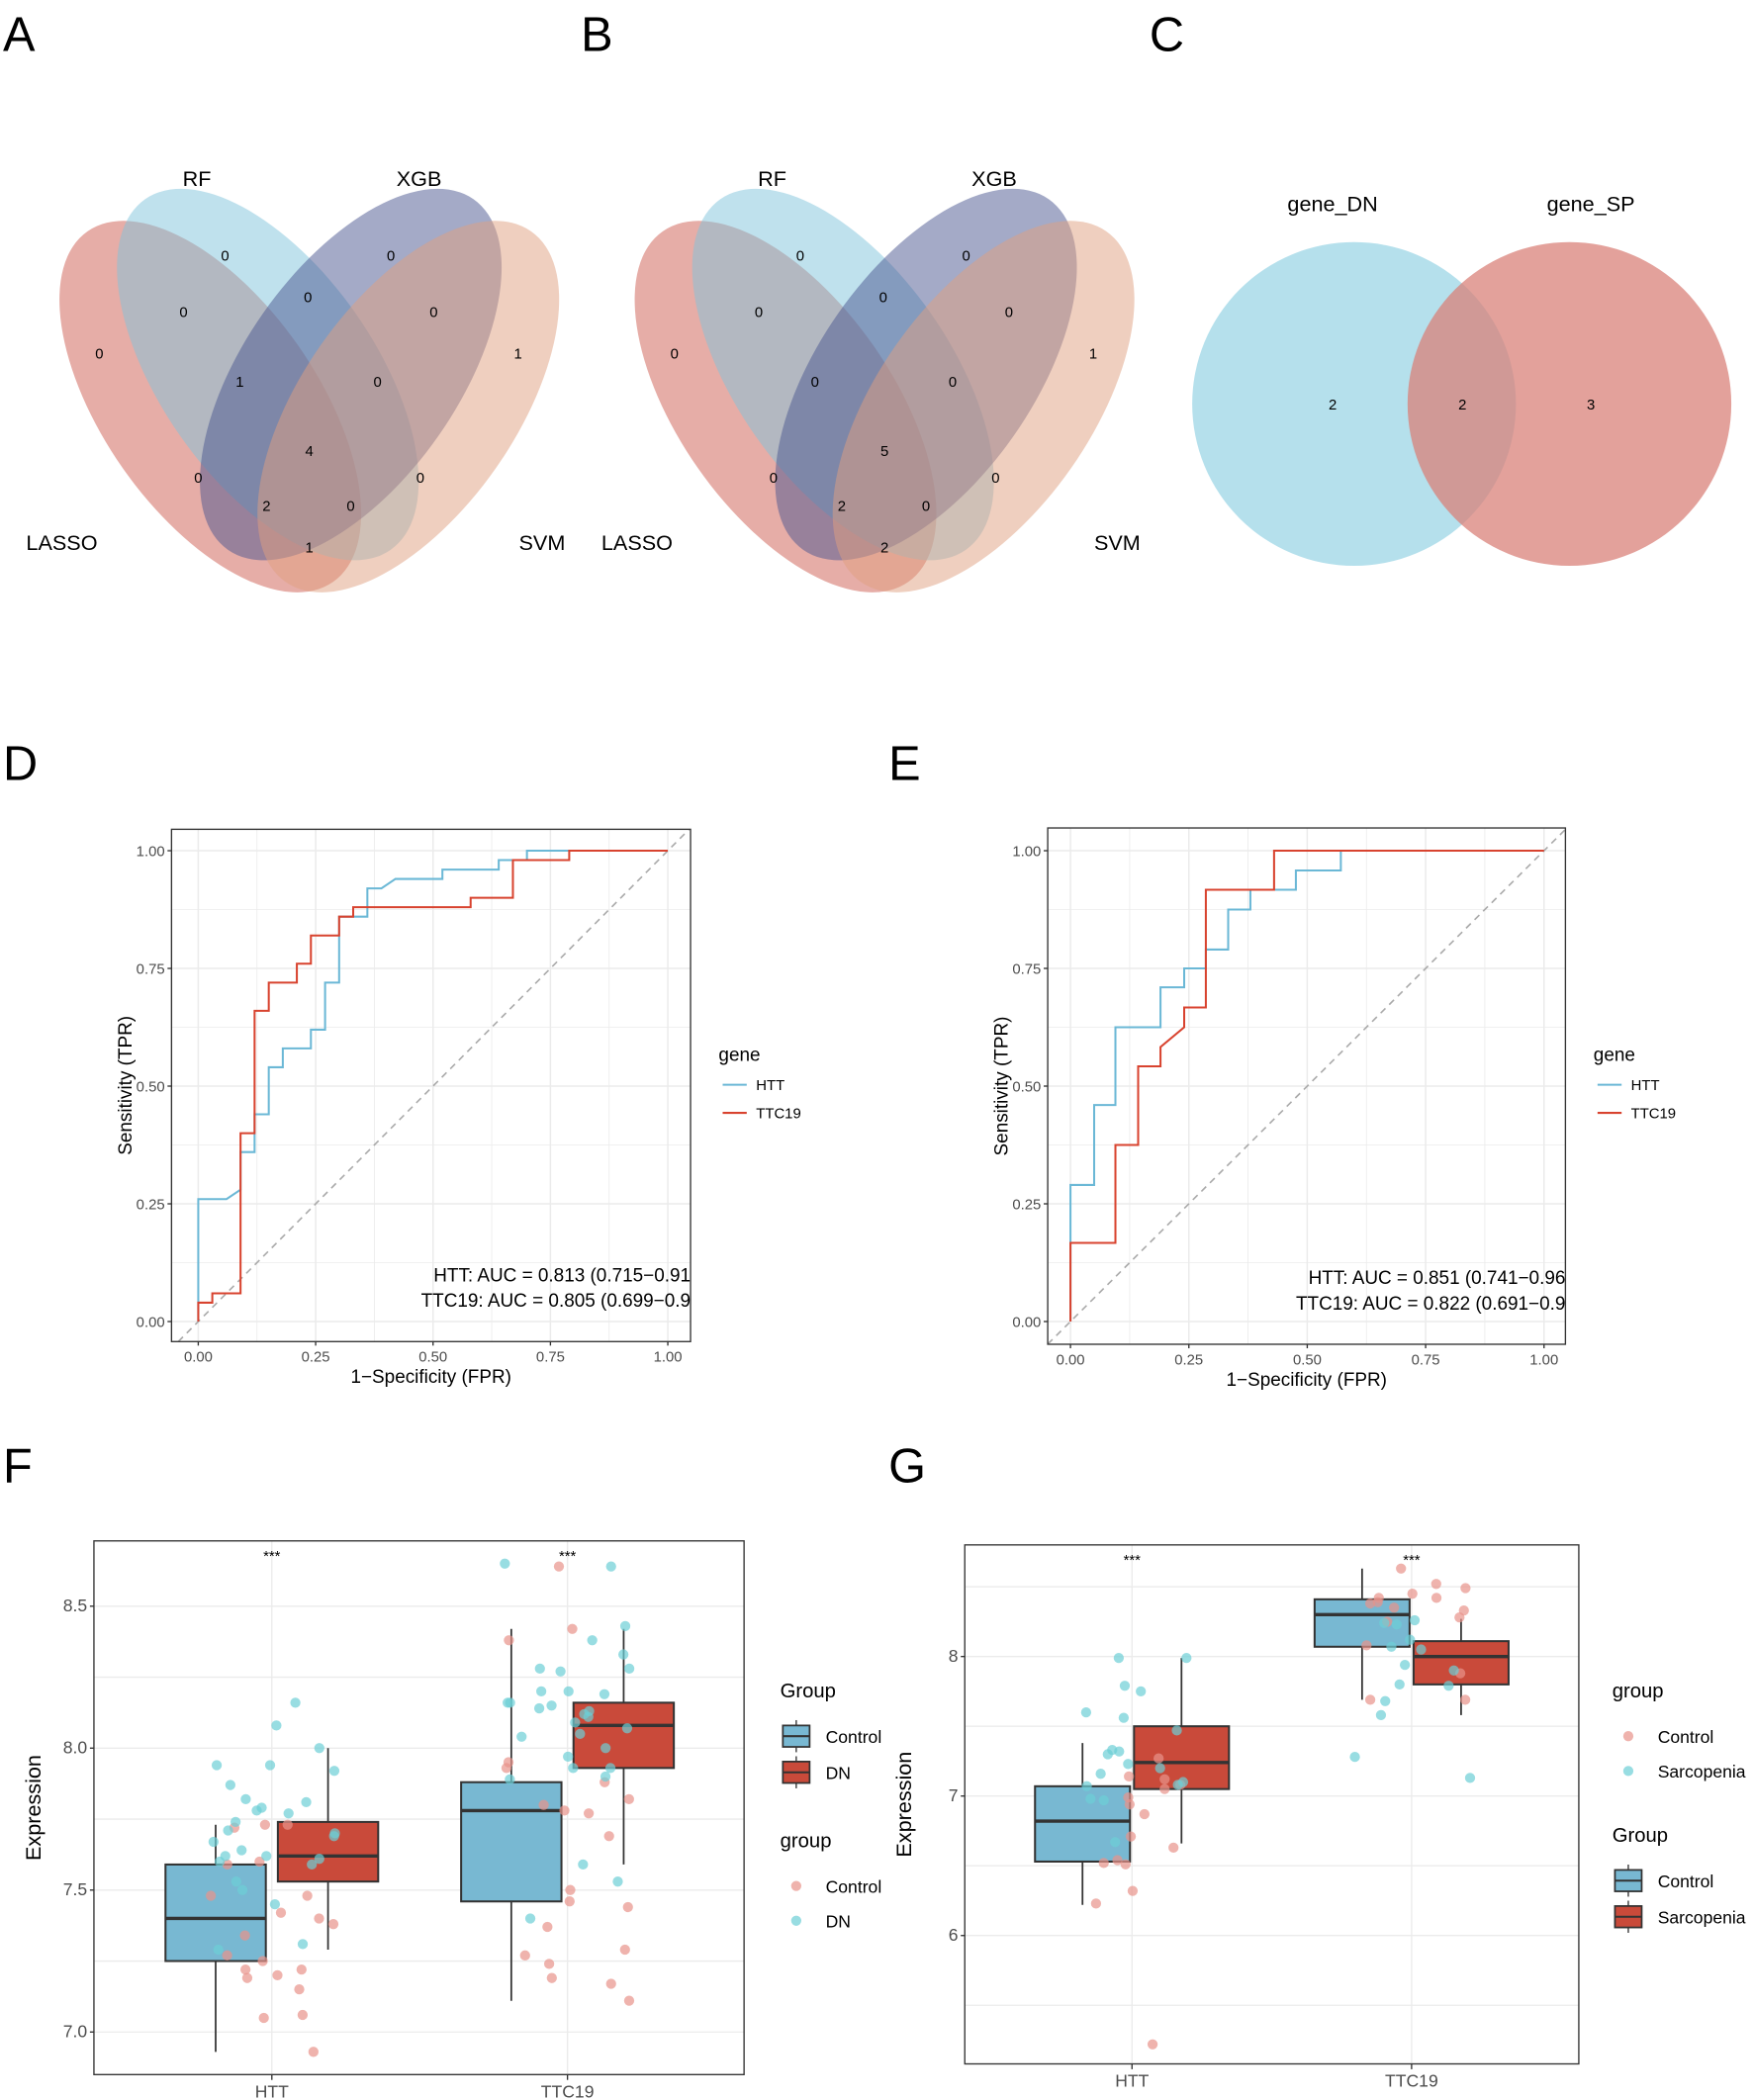 This screenshot has width=1753, height=2100. I want to click on x-axis-label: 1−Specificity (FPR), so click(430, 1377).